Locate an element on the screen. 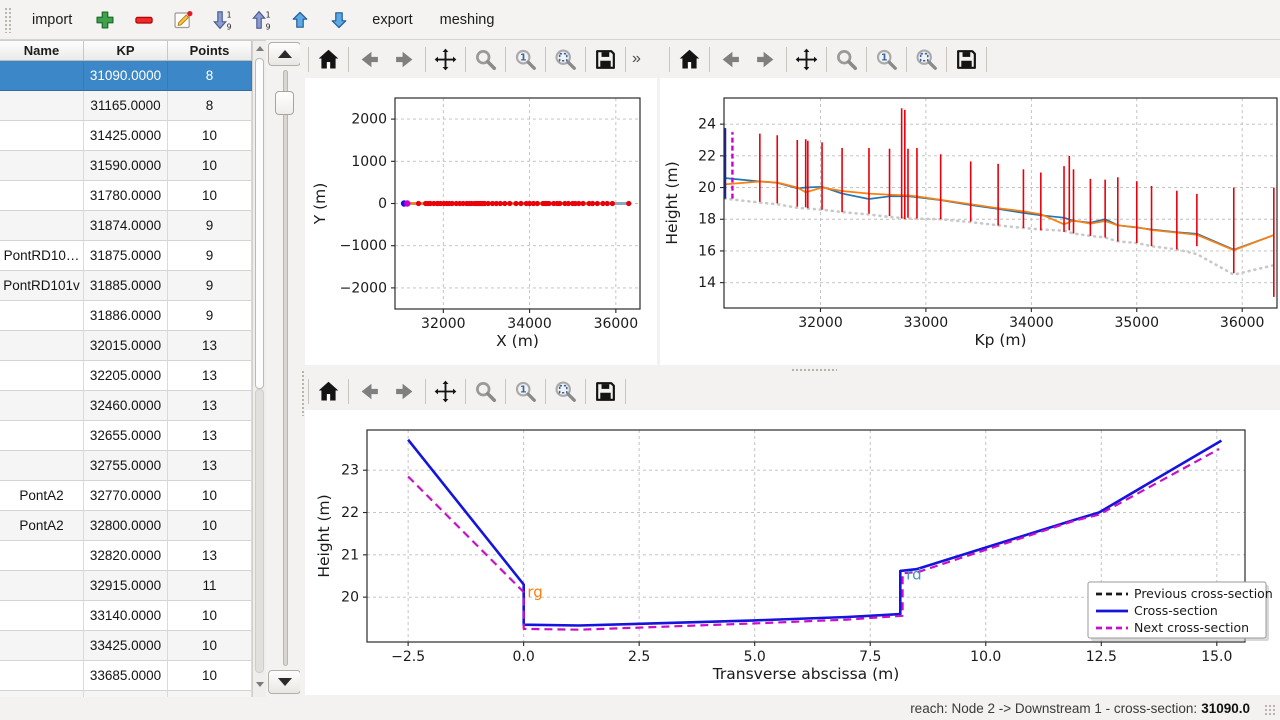  kp-cell: 32820.0000 is located at coordinates (126, 556).